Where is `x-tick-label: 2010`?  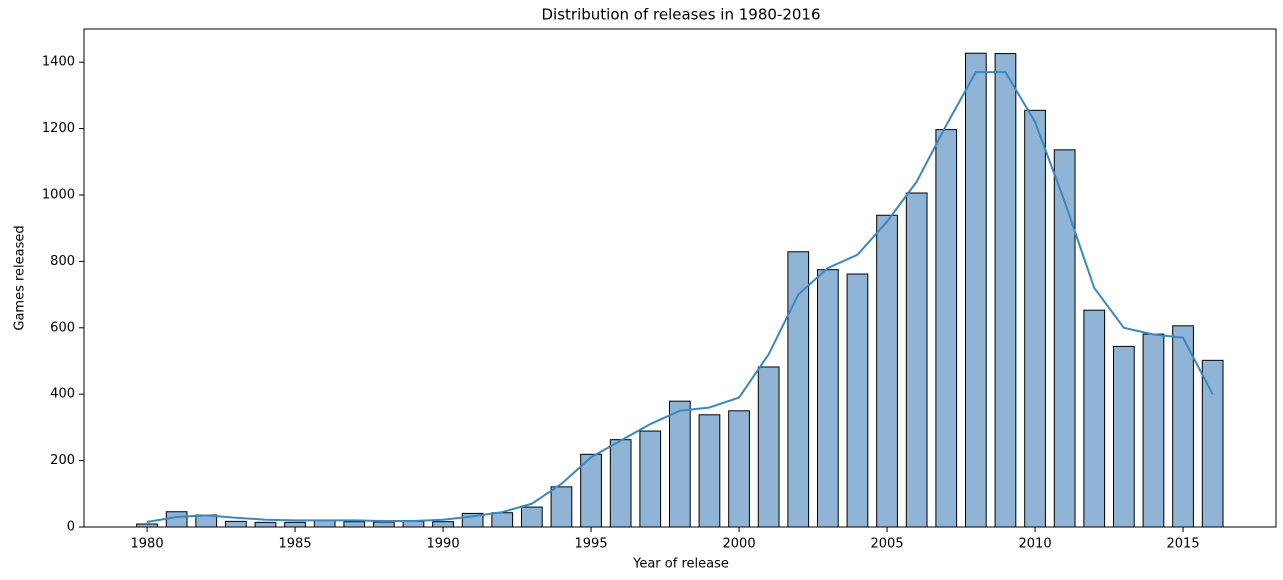
x-tick-label: 2010 is located at coordinates (1035, 544).